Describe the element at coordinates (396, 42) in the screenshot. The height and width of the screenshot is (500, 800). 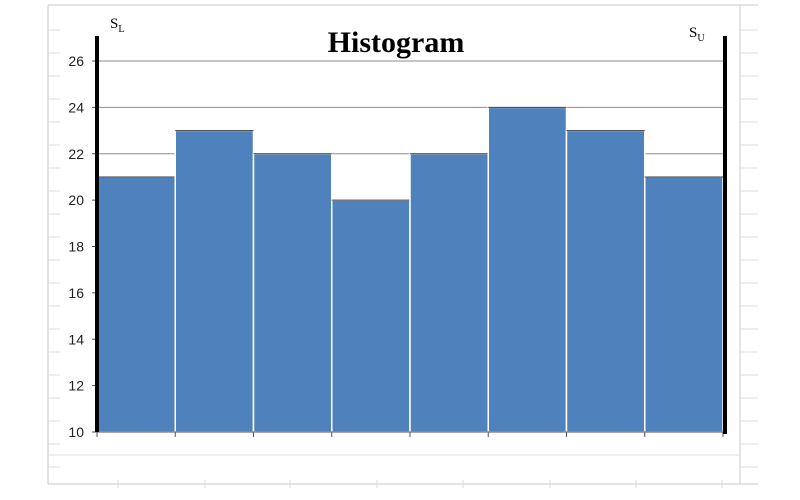
I see `chart-title: Histogram` at that location.